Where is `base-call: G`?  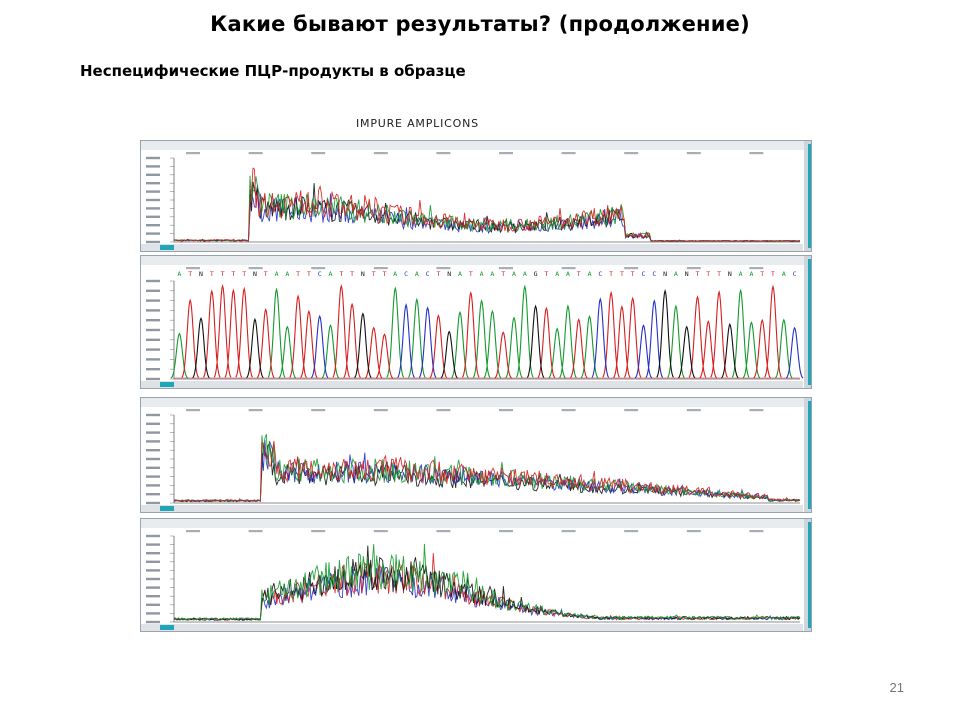
base-call: G is located at coordinates (536, 274).